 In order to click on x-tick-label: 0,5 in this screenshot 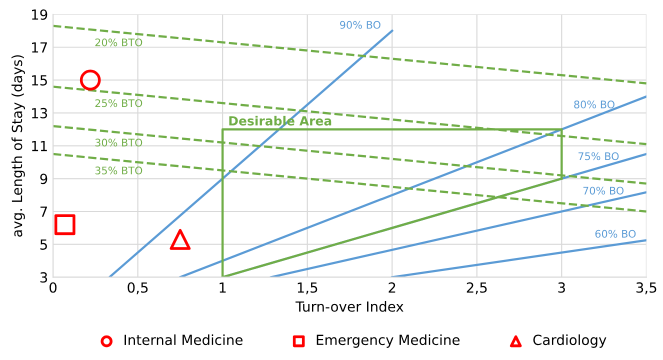, I will do `click(138, 288)`.